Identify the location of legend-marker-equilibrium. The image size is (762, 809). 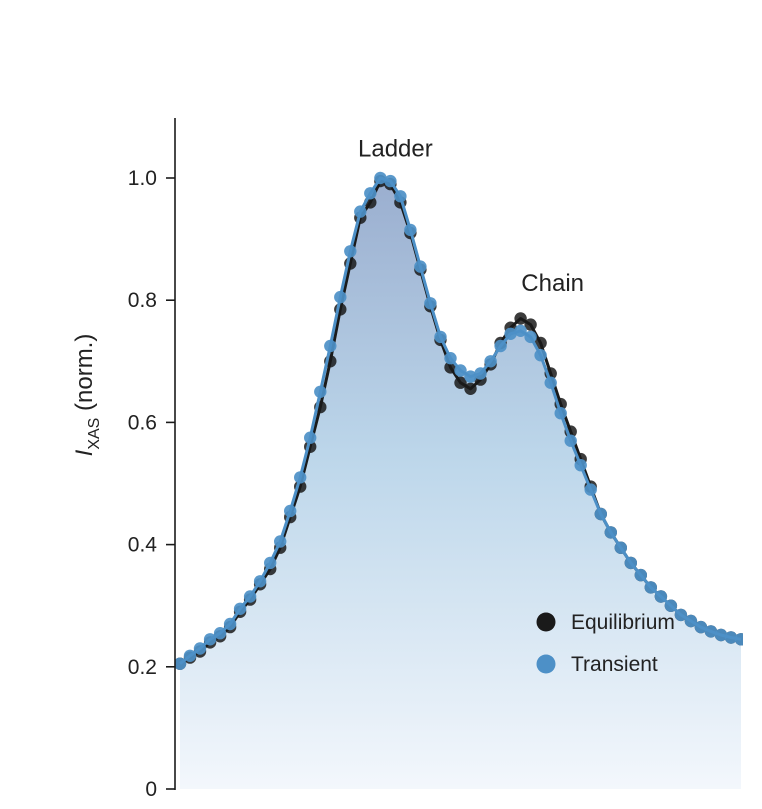
(546, 622).